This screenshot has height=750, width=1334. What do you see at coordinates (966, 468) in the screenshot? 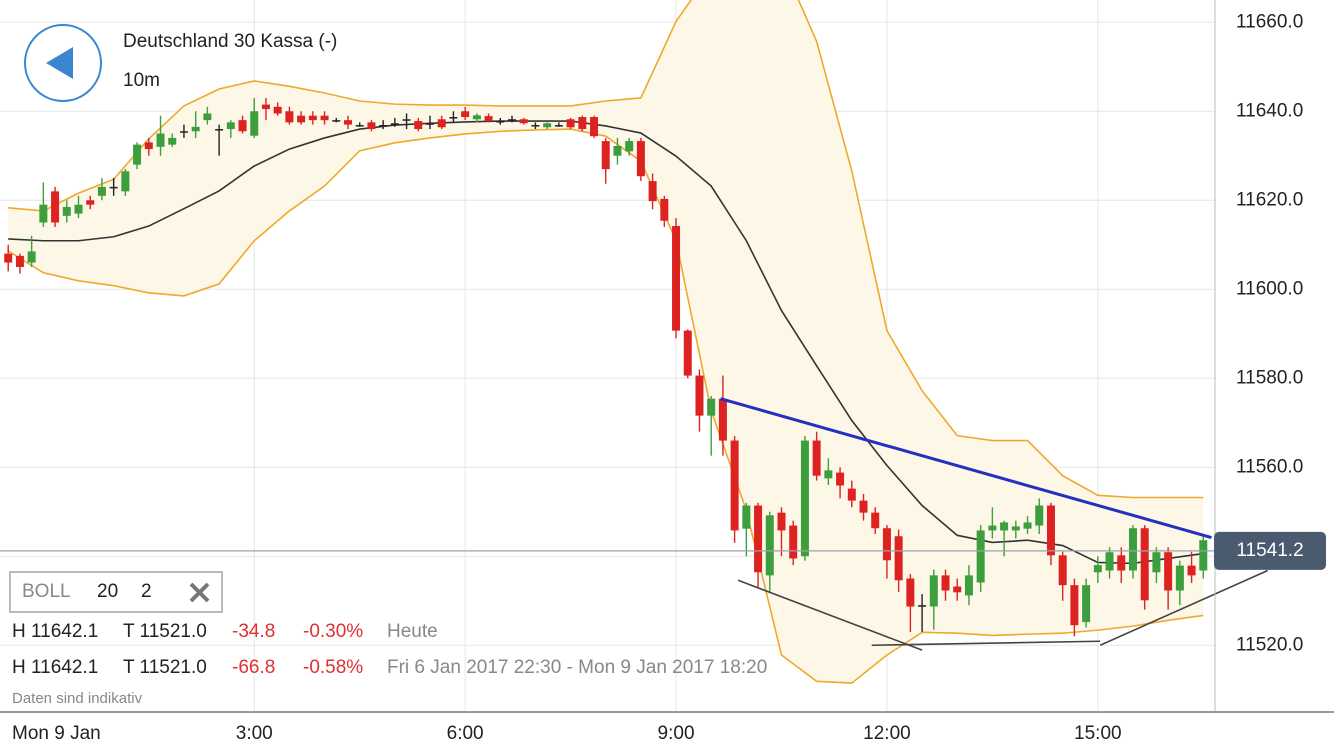
I see `trend-line` at bounding box center [966, 468].